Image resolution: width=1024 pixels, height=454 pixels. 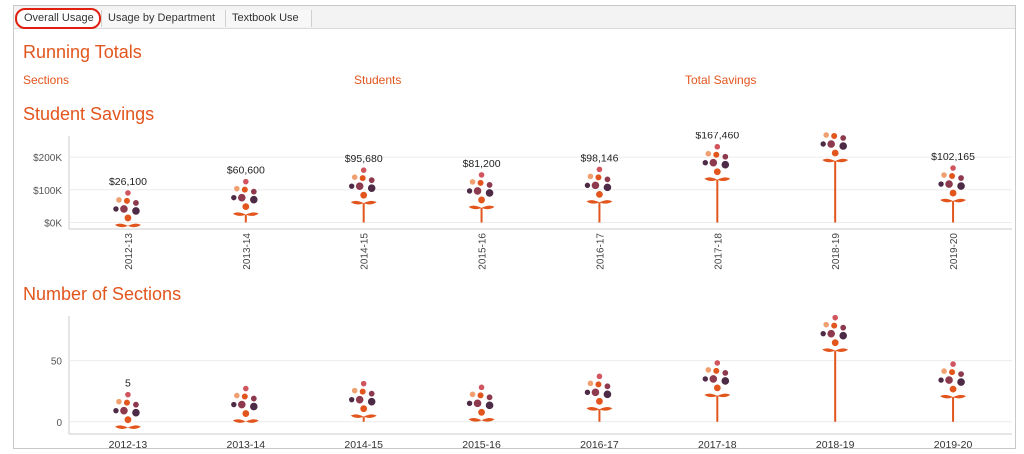 I want to click on data-label: $81,200, so click(x=482, y=164).